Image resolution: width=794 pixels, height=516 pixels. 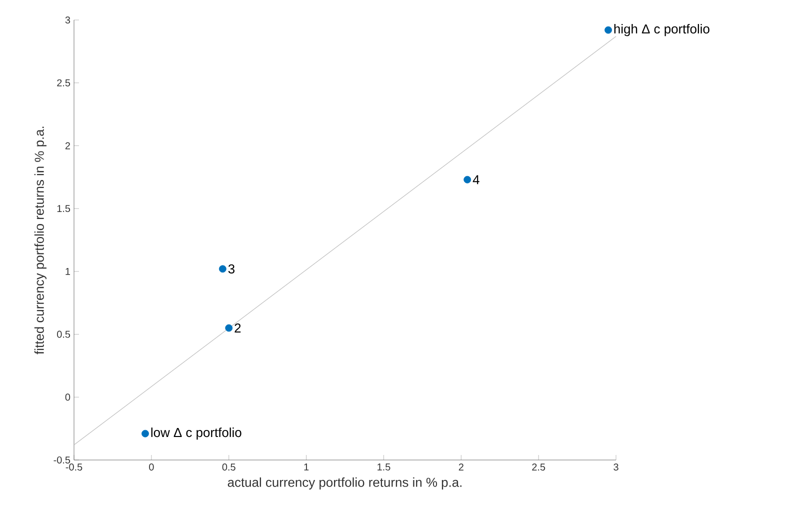 I want to click on annotation: low Δ c portfolio, so click(x=196, y=434).